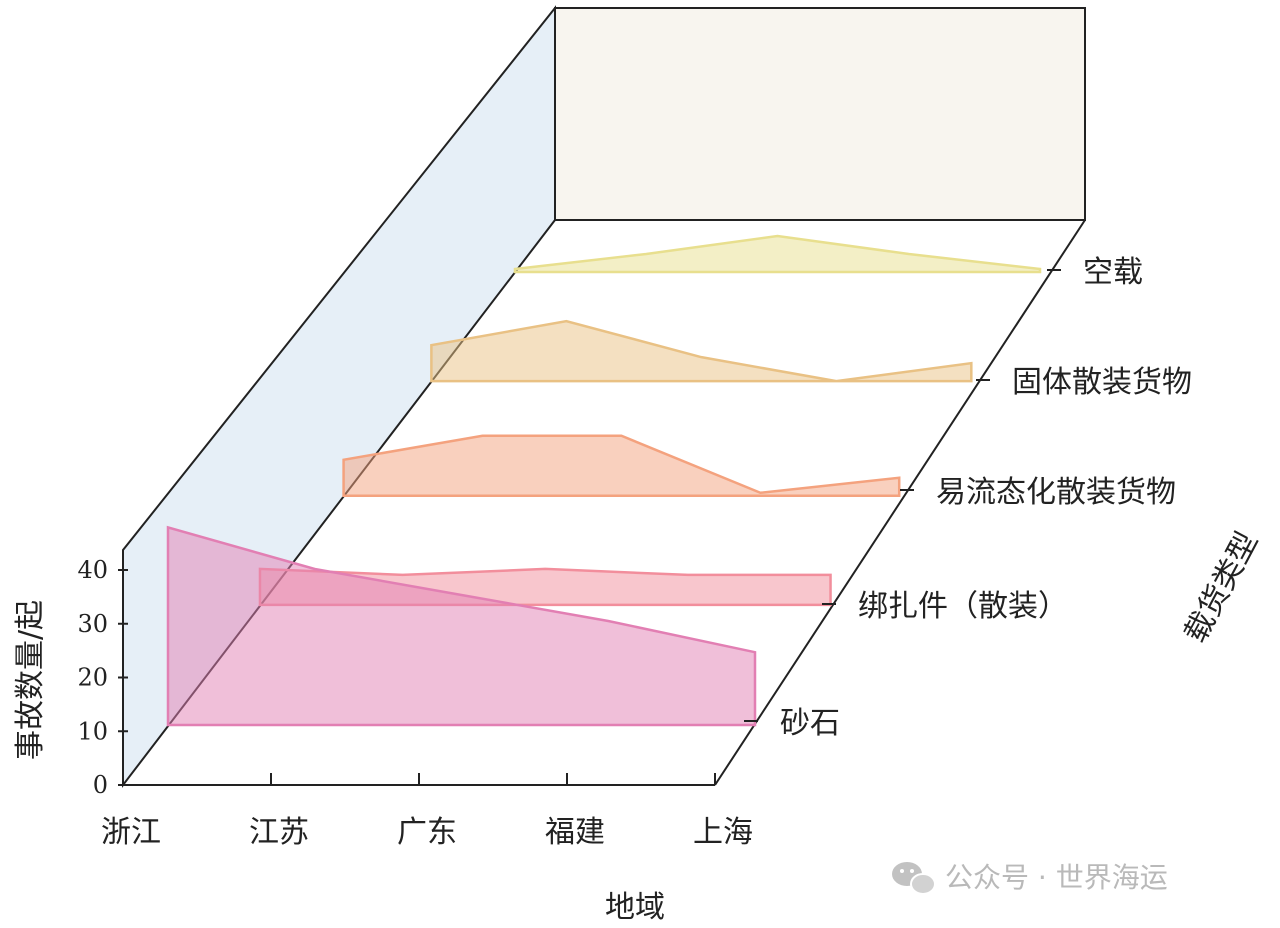  I want to click on series-label: 易流态化散装货物, so click(1056, 492).